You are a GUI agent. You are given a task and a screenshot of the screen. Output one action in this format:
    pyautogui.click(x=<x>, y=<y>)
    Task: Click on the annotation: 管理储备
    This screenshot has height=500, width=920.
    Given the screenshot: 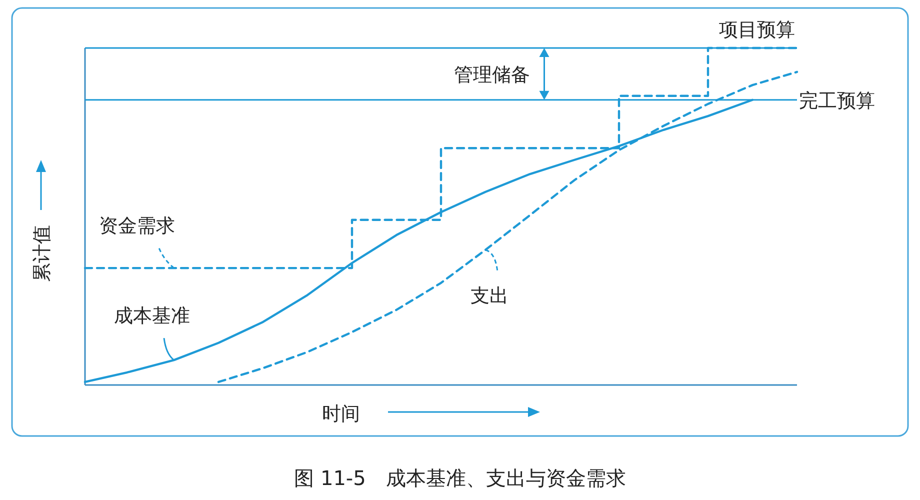 What is the action you would take?
    pyautogui.click(x=492, y=75)
    